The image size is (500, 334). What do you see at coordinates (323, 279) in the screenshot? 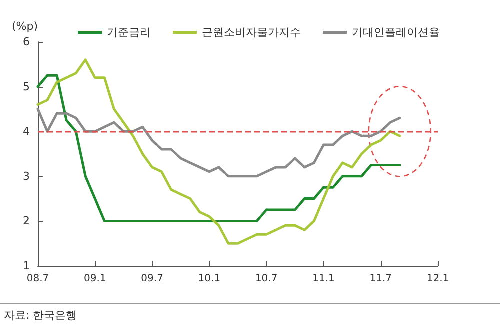
I see `x-tick-label: 11.1` at bounding box center [323, 279].